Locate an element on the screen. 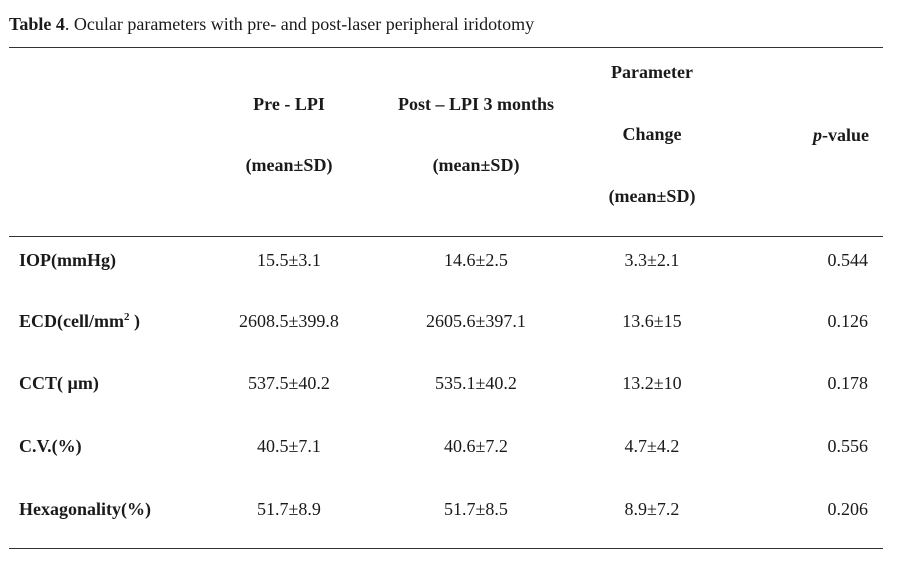  cell-p-value: 0.544 is located at coordinates (848, 260).